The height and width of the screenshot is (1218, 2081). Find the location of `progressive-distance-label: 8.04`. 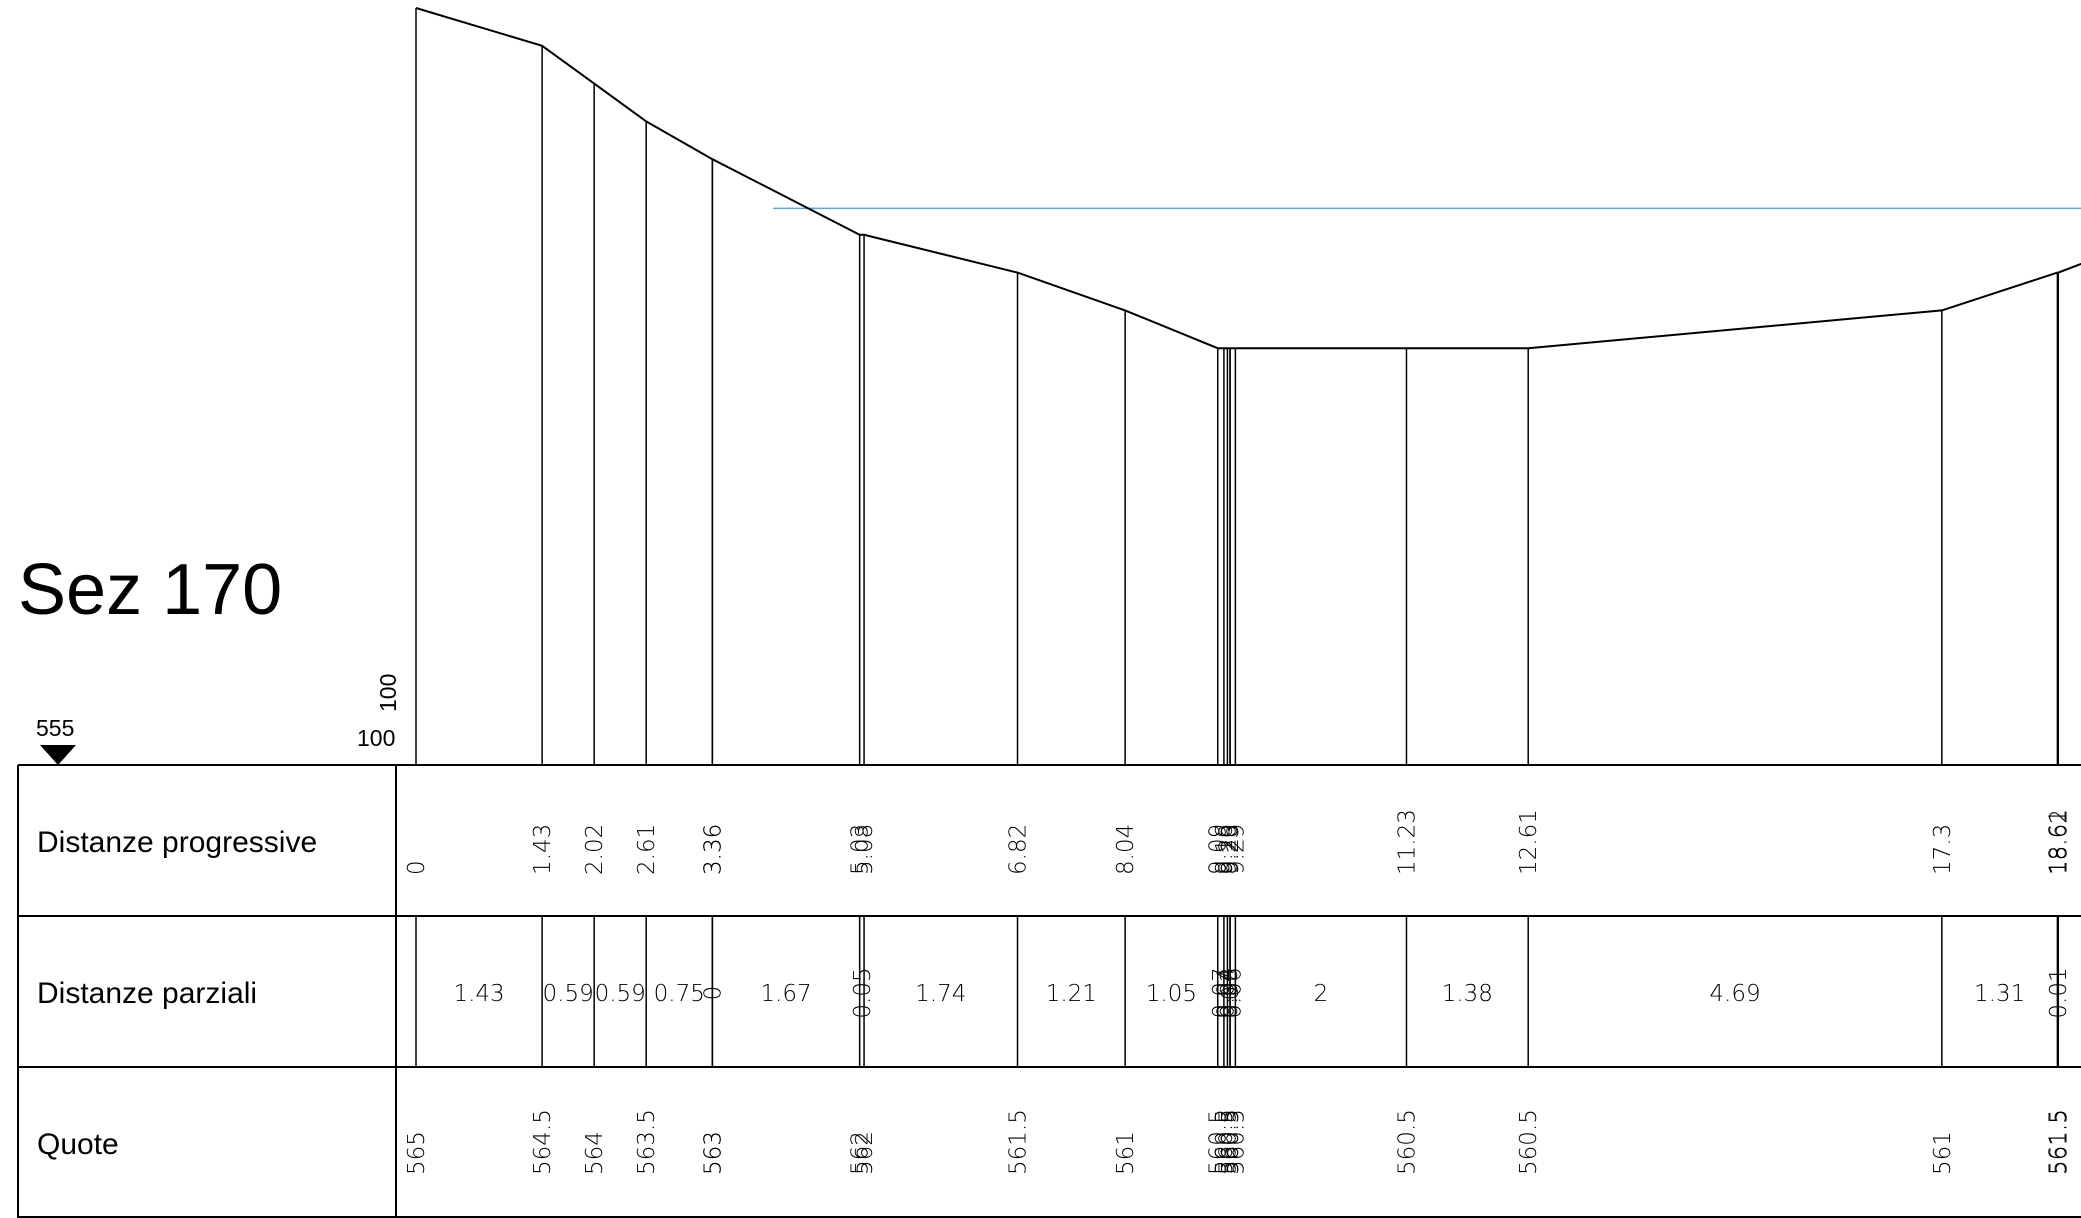

progressive-distance-label: 8.04 is located at coordinates (1126, 849).